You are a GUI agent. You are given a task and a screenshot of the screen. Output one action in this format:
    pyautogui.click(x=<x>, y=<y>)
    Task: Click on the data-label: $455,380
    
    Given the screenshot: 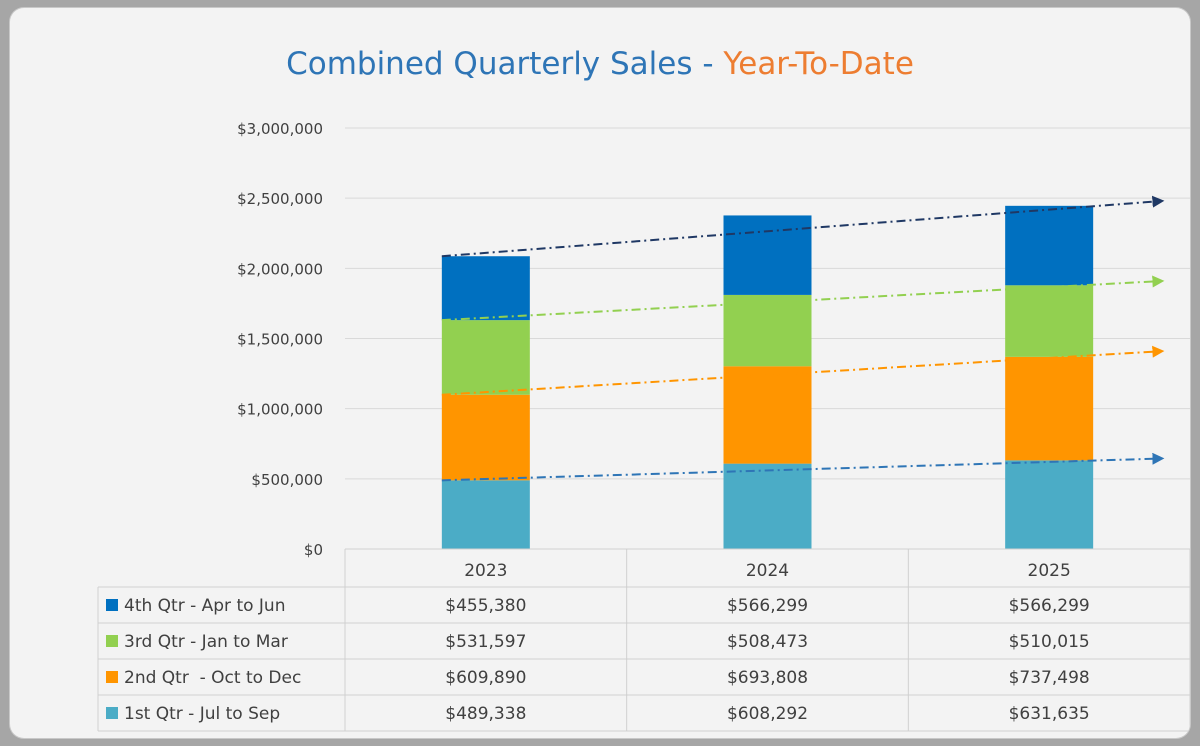 What is the action you would take?
    pyautogui.click(x=485, y=606)
    